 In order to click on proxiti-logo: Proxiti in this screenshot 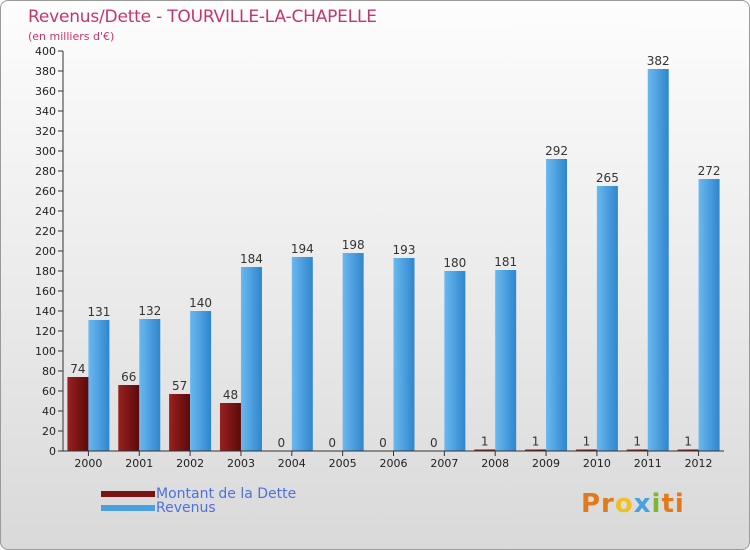, I will do `click(633, 504)`.